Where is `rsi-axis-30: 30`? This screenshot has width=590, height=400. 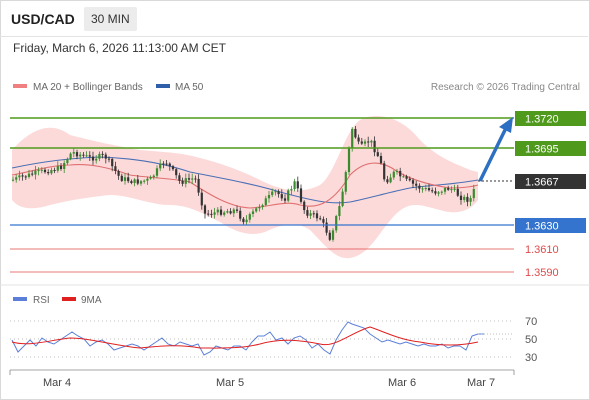
rsi-axis-30: 30 is located at coordinates (531, 358).